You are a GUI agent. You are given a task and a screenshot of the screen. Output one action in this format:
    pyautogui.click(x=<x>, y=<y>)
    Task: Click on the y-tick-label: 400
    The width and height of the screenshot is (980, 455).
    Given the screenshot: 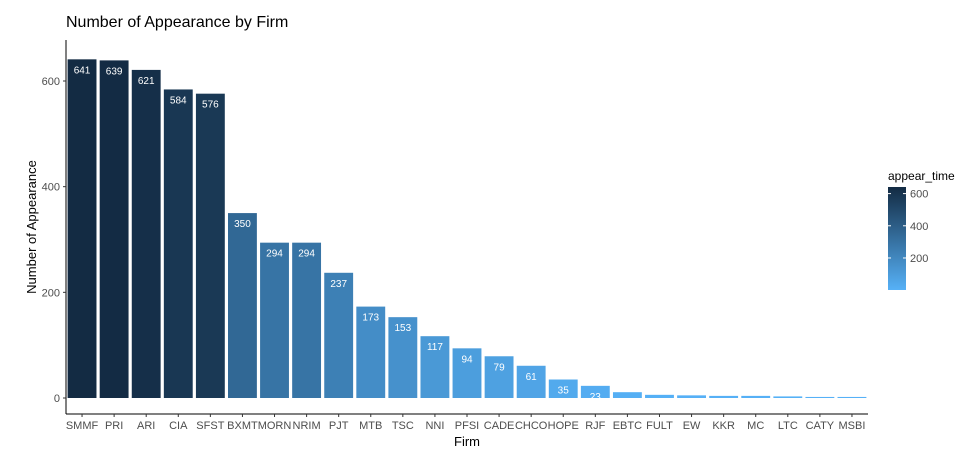 What is the action you would take?
    pyautogui.click(x=51, y=188)
    